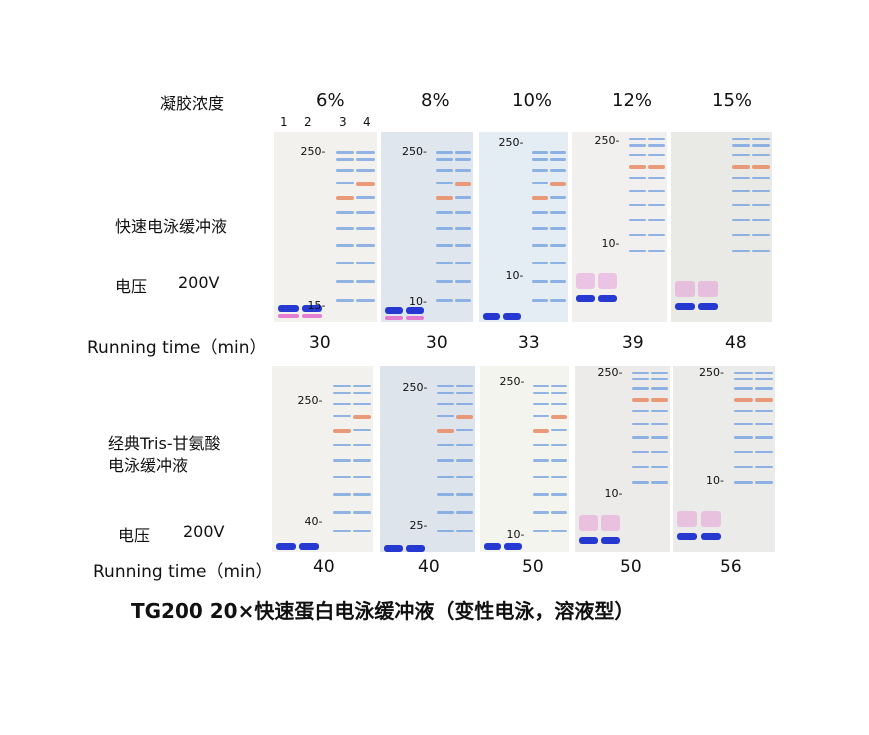 This screenshot has width=869, height=735. I want to click on running-time-value: 56, so click(731, 567).